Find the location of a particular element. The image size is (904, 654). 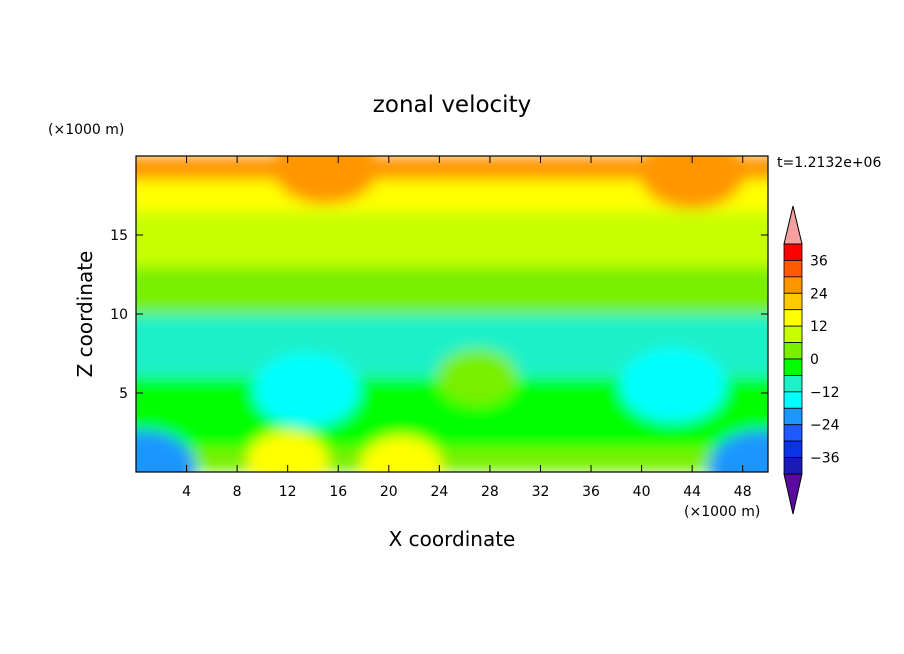

colorbar-tick-label: 24 is located at coordinates (819, 294).